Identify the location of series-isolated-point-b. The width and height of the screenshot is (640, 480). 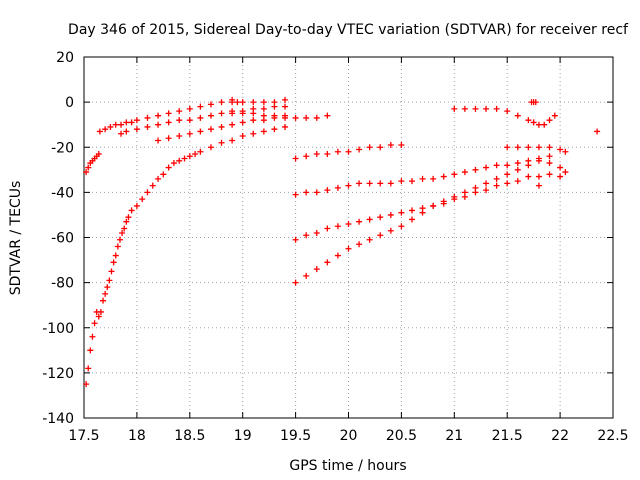
(538, 185).